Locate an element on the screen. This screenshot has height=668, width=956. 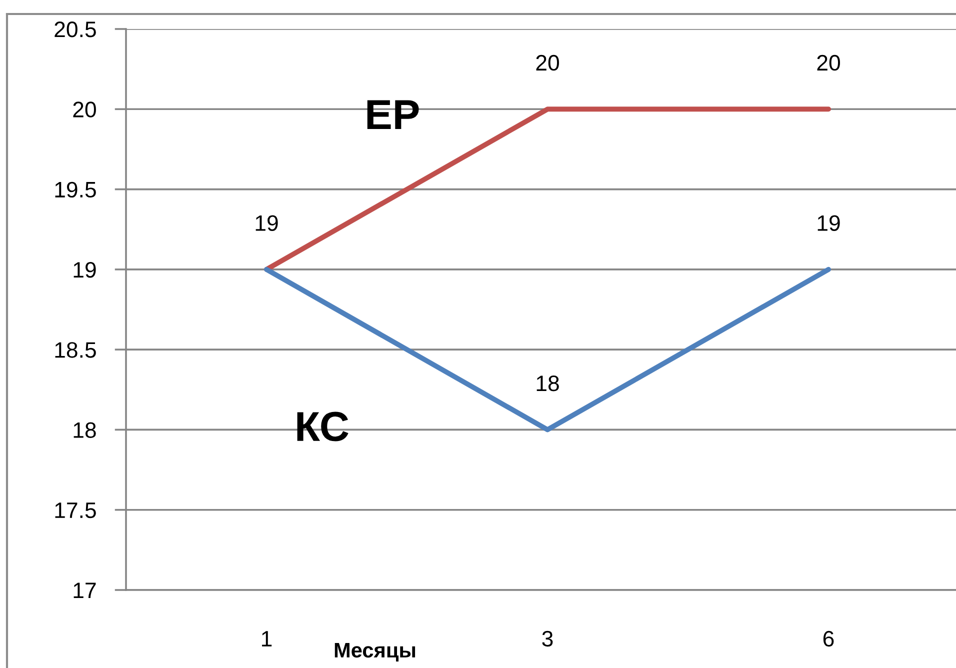
y-tick-label: 19 is located at coordinates (85, 270).